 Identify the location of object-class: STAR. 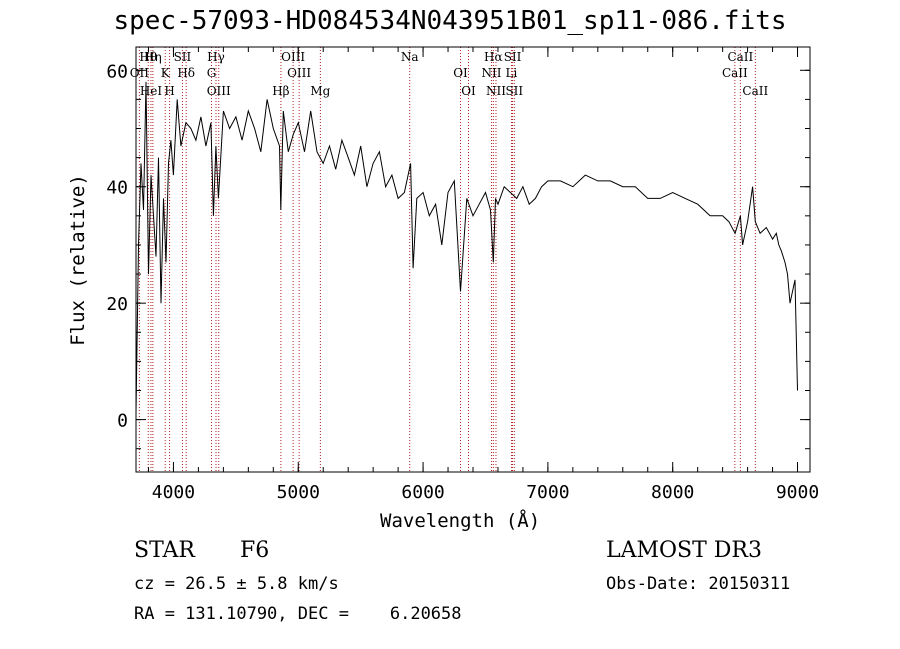
(164, 550).